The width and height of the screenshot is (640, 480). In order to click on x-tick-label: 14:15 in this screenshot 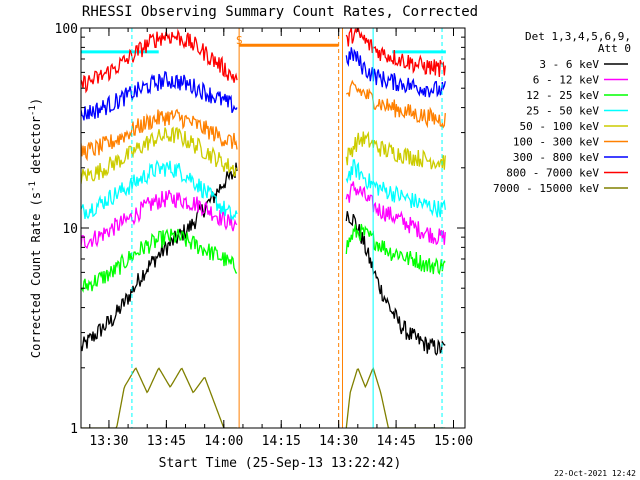, I will do `click(281, 441)`.